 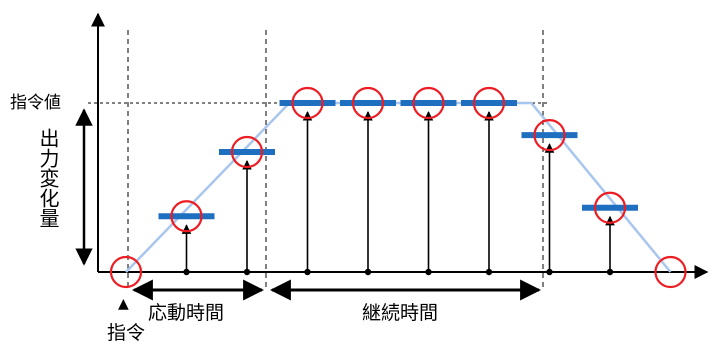 What do you see at coordinates (123, 304) in the screenshot?
I see `command-triangle-icon: ▲` at bounding box center [123, 304].